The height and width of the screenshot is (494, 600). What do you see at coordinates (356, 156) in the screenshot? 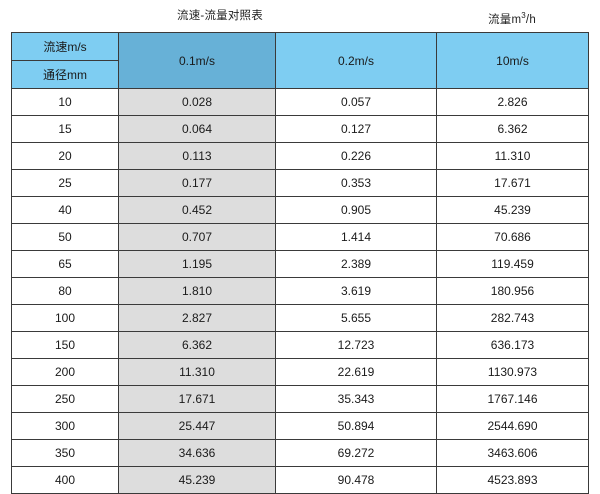
I see `cell-flow-1: 0.226` at bounding box center [356, 156].